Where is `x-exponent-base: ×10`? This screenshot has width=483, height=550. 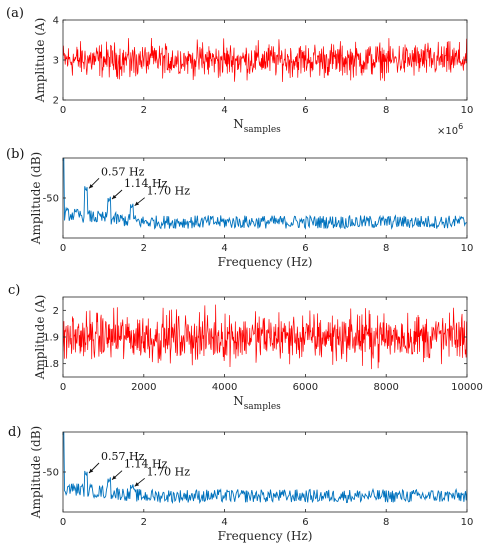 x-exponent-base: ×10 is located at coordinates (447, 131).